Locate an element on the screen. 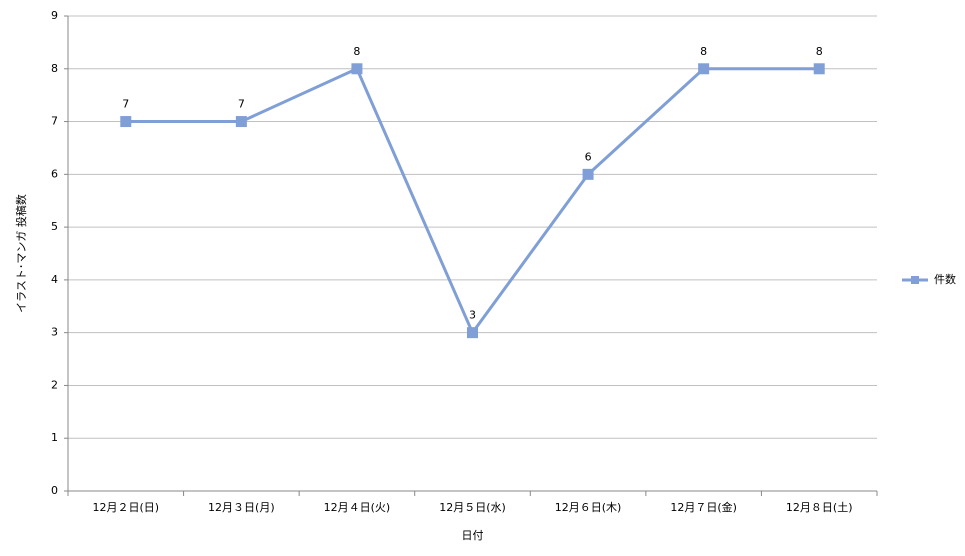  data-label: 3 is located at coordinates (472, 315).